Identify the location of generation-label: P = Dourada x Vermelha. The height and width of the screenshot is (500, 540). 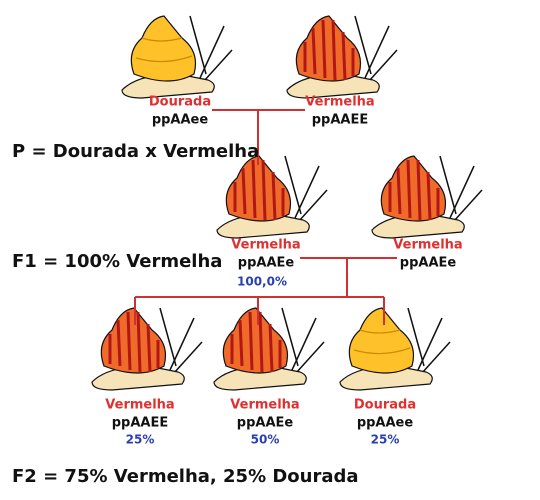
(135, 151).